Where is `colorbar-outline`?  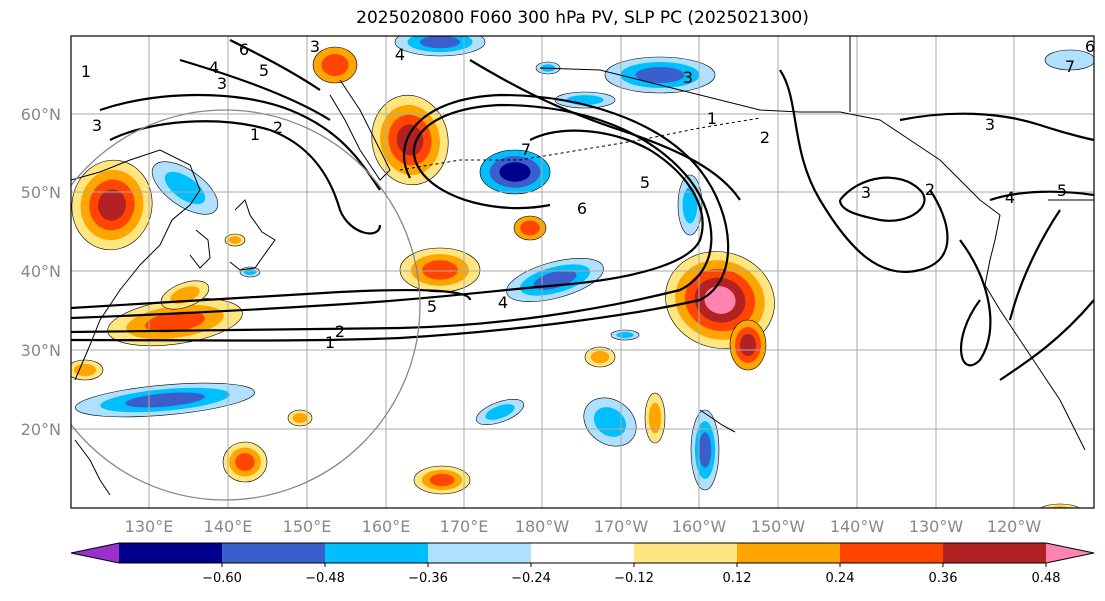
colorbar-outline is located at coordinates (582, 553).